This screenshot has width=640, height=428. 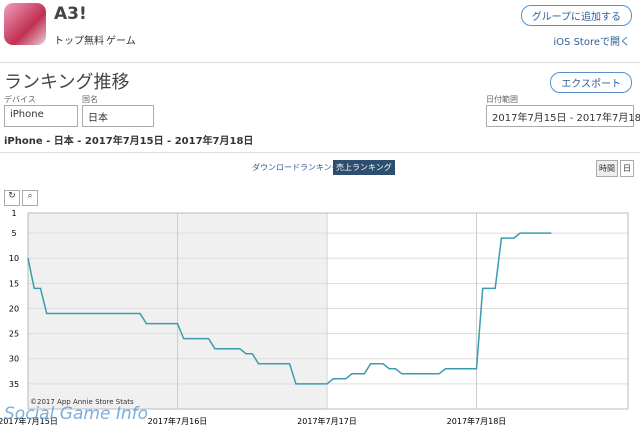 I want to click on zoom-button: ⌕, so click(x=30, y=198).